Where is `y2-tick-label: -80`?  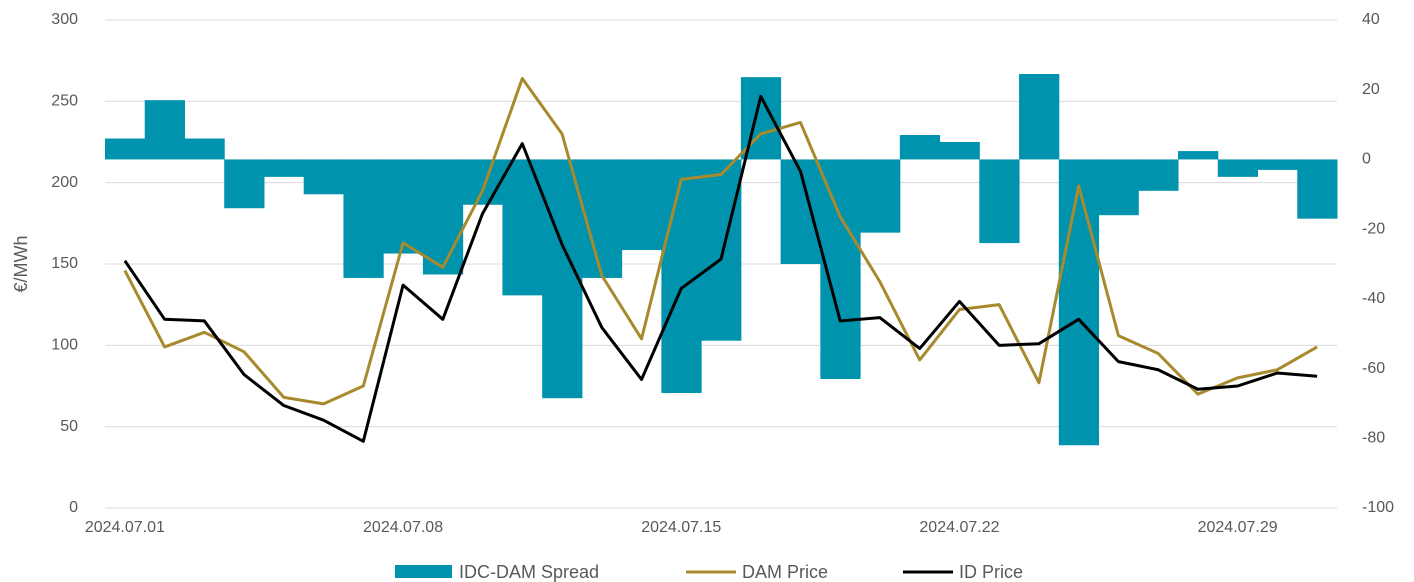
y2-tick-label: -80 is located at coordinates (1373, 438).